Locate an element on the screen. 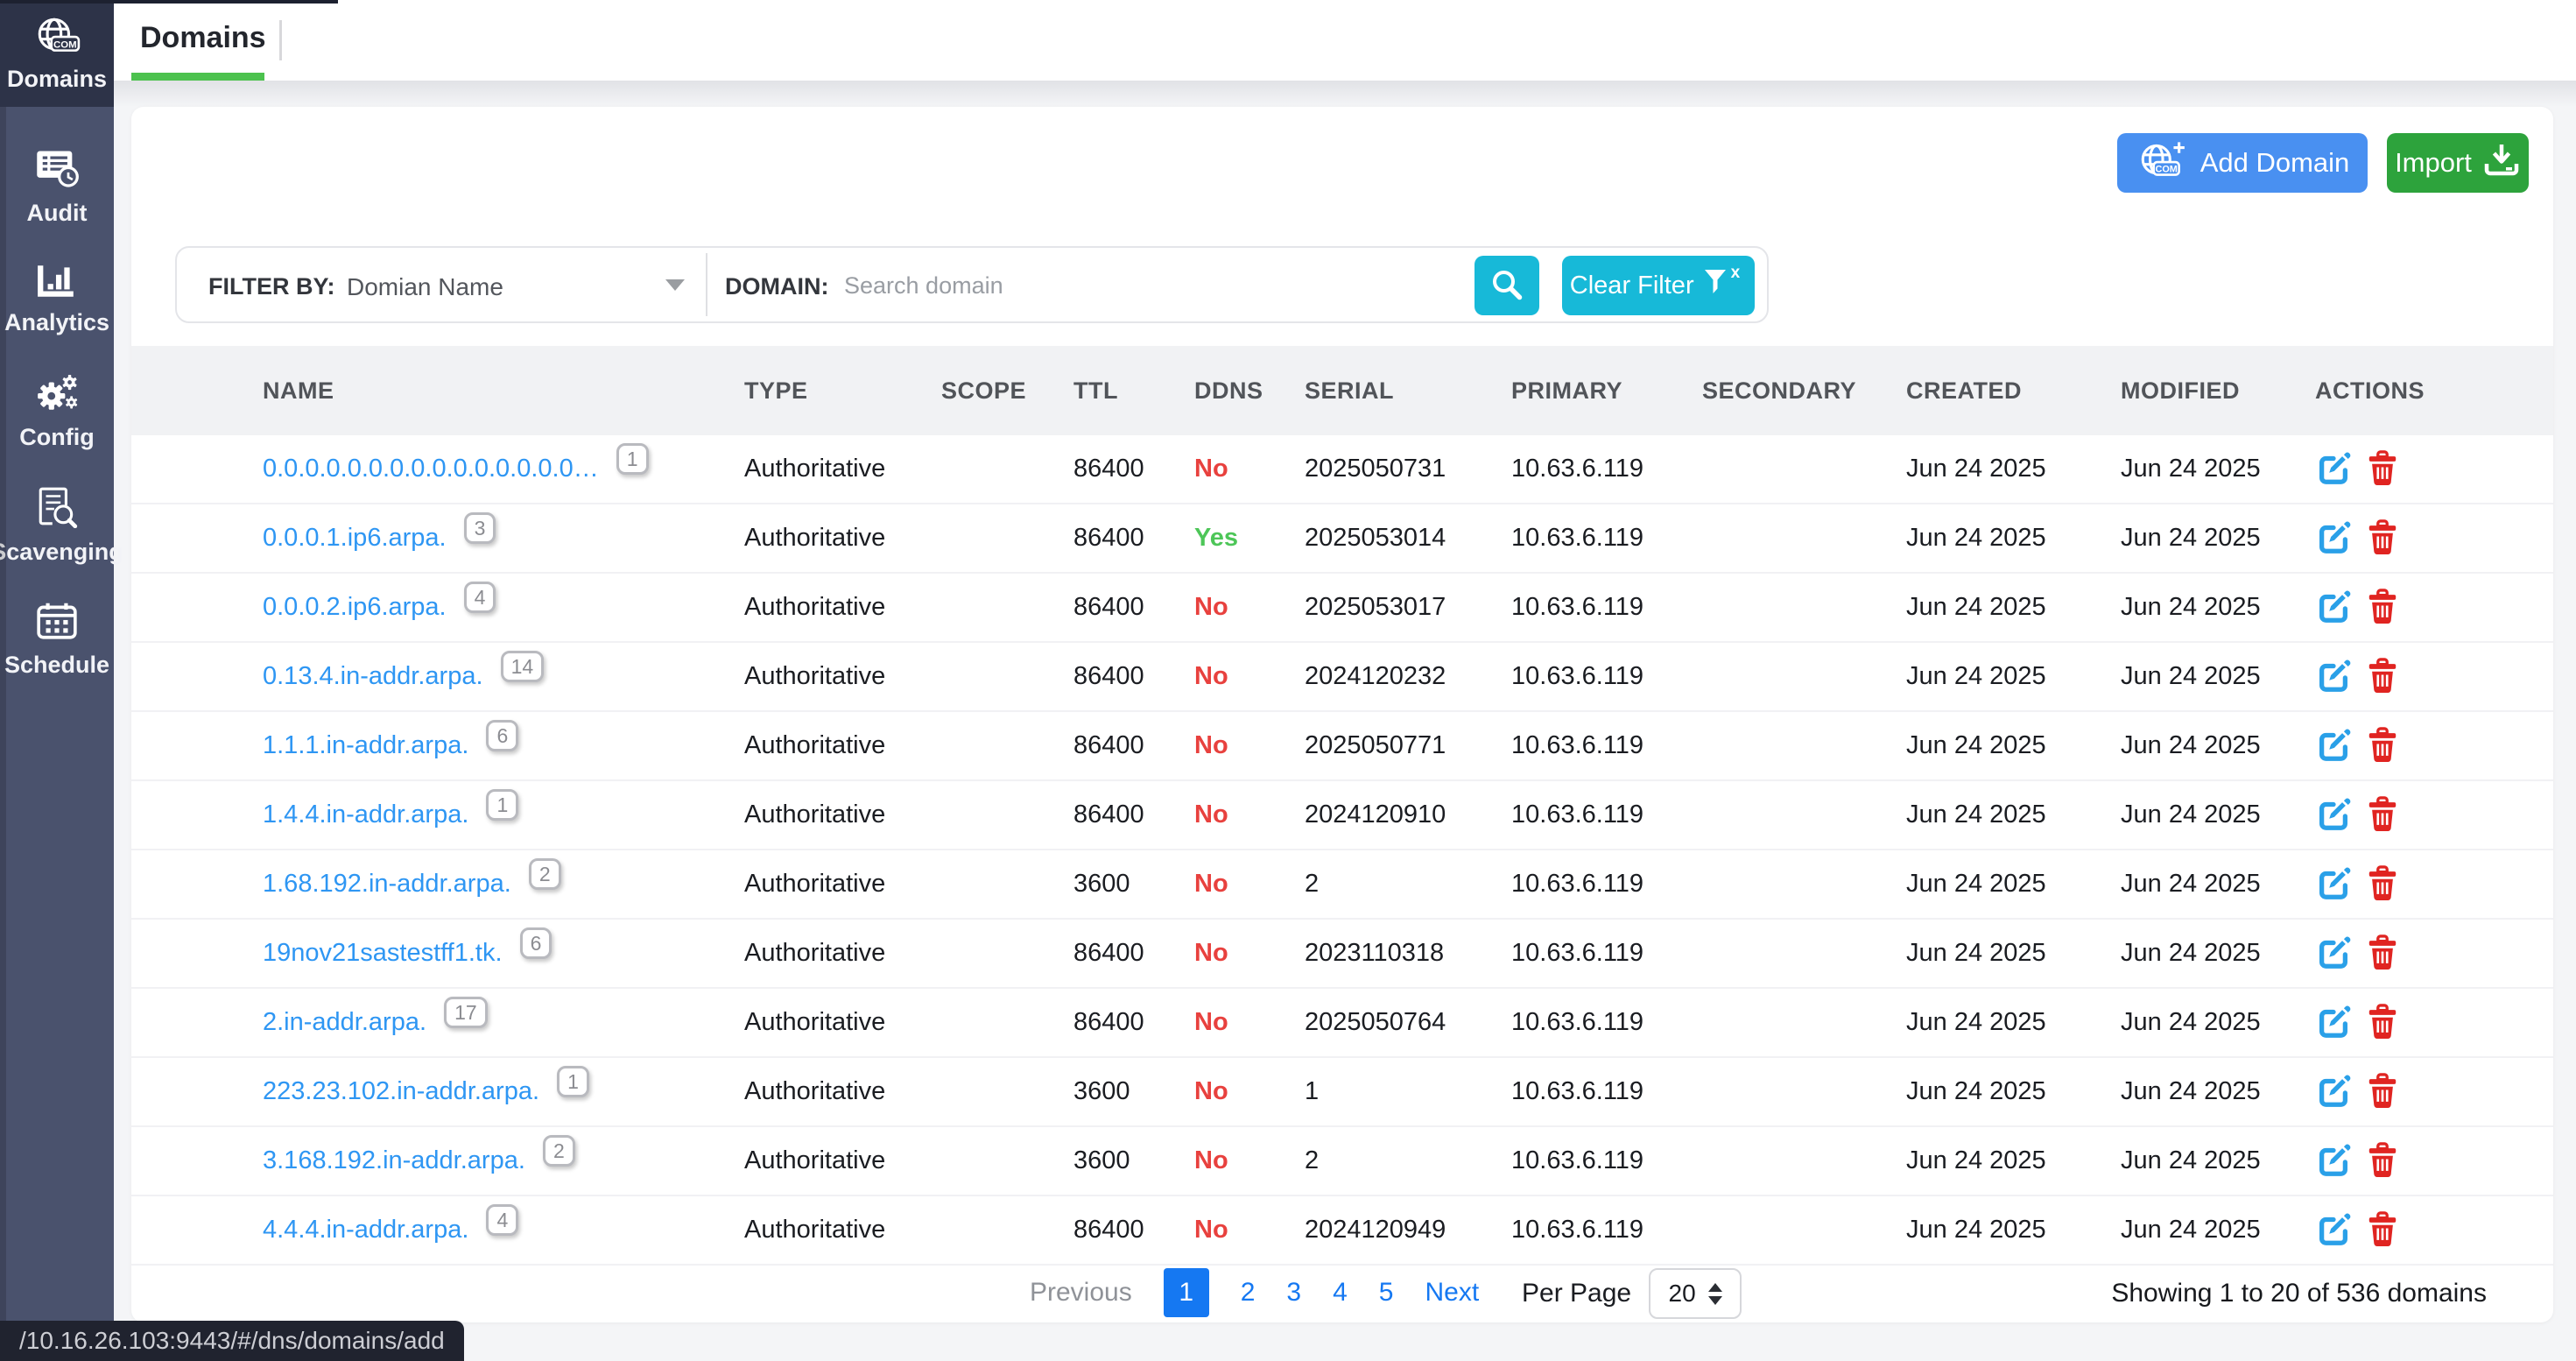  sidebar-item-label: Domains is located at coordinates (57, 79).